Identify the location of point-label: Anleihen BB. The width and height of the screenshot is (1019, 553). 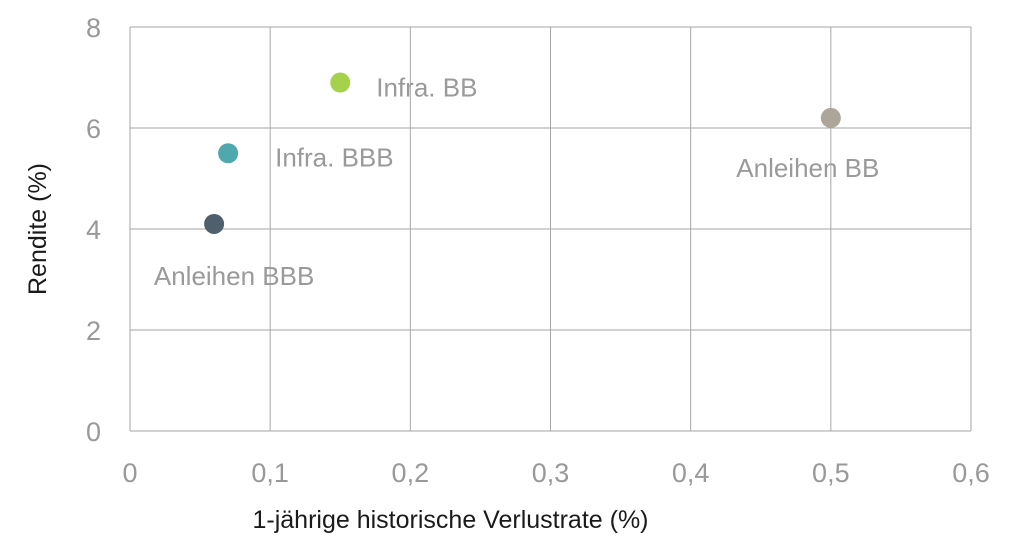
(807, 168).